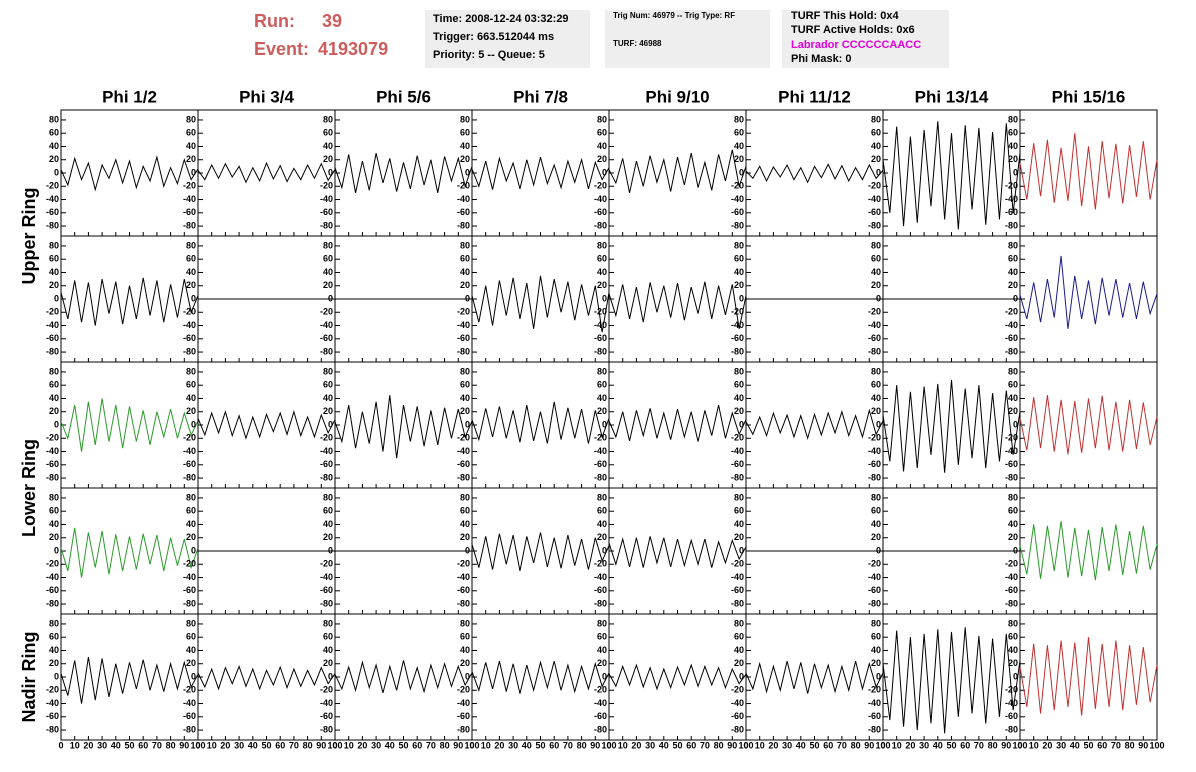  Describe the element at coordinates (845, 16) in the screenshot. I see `info-text: TURF This Hold: 0x4` at that location.